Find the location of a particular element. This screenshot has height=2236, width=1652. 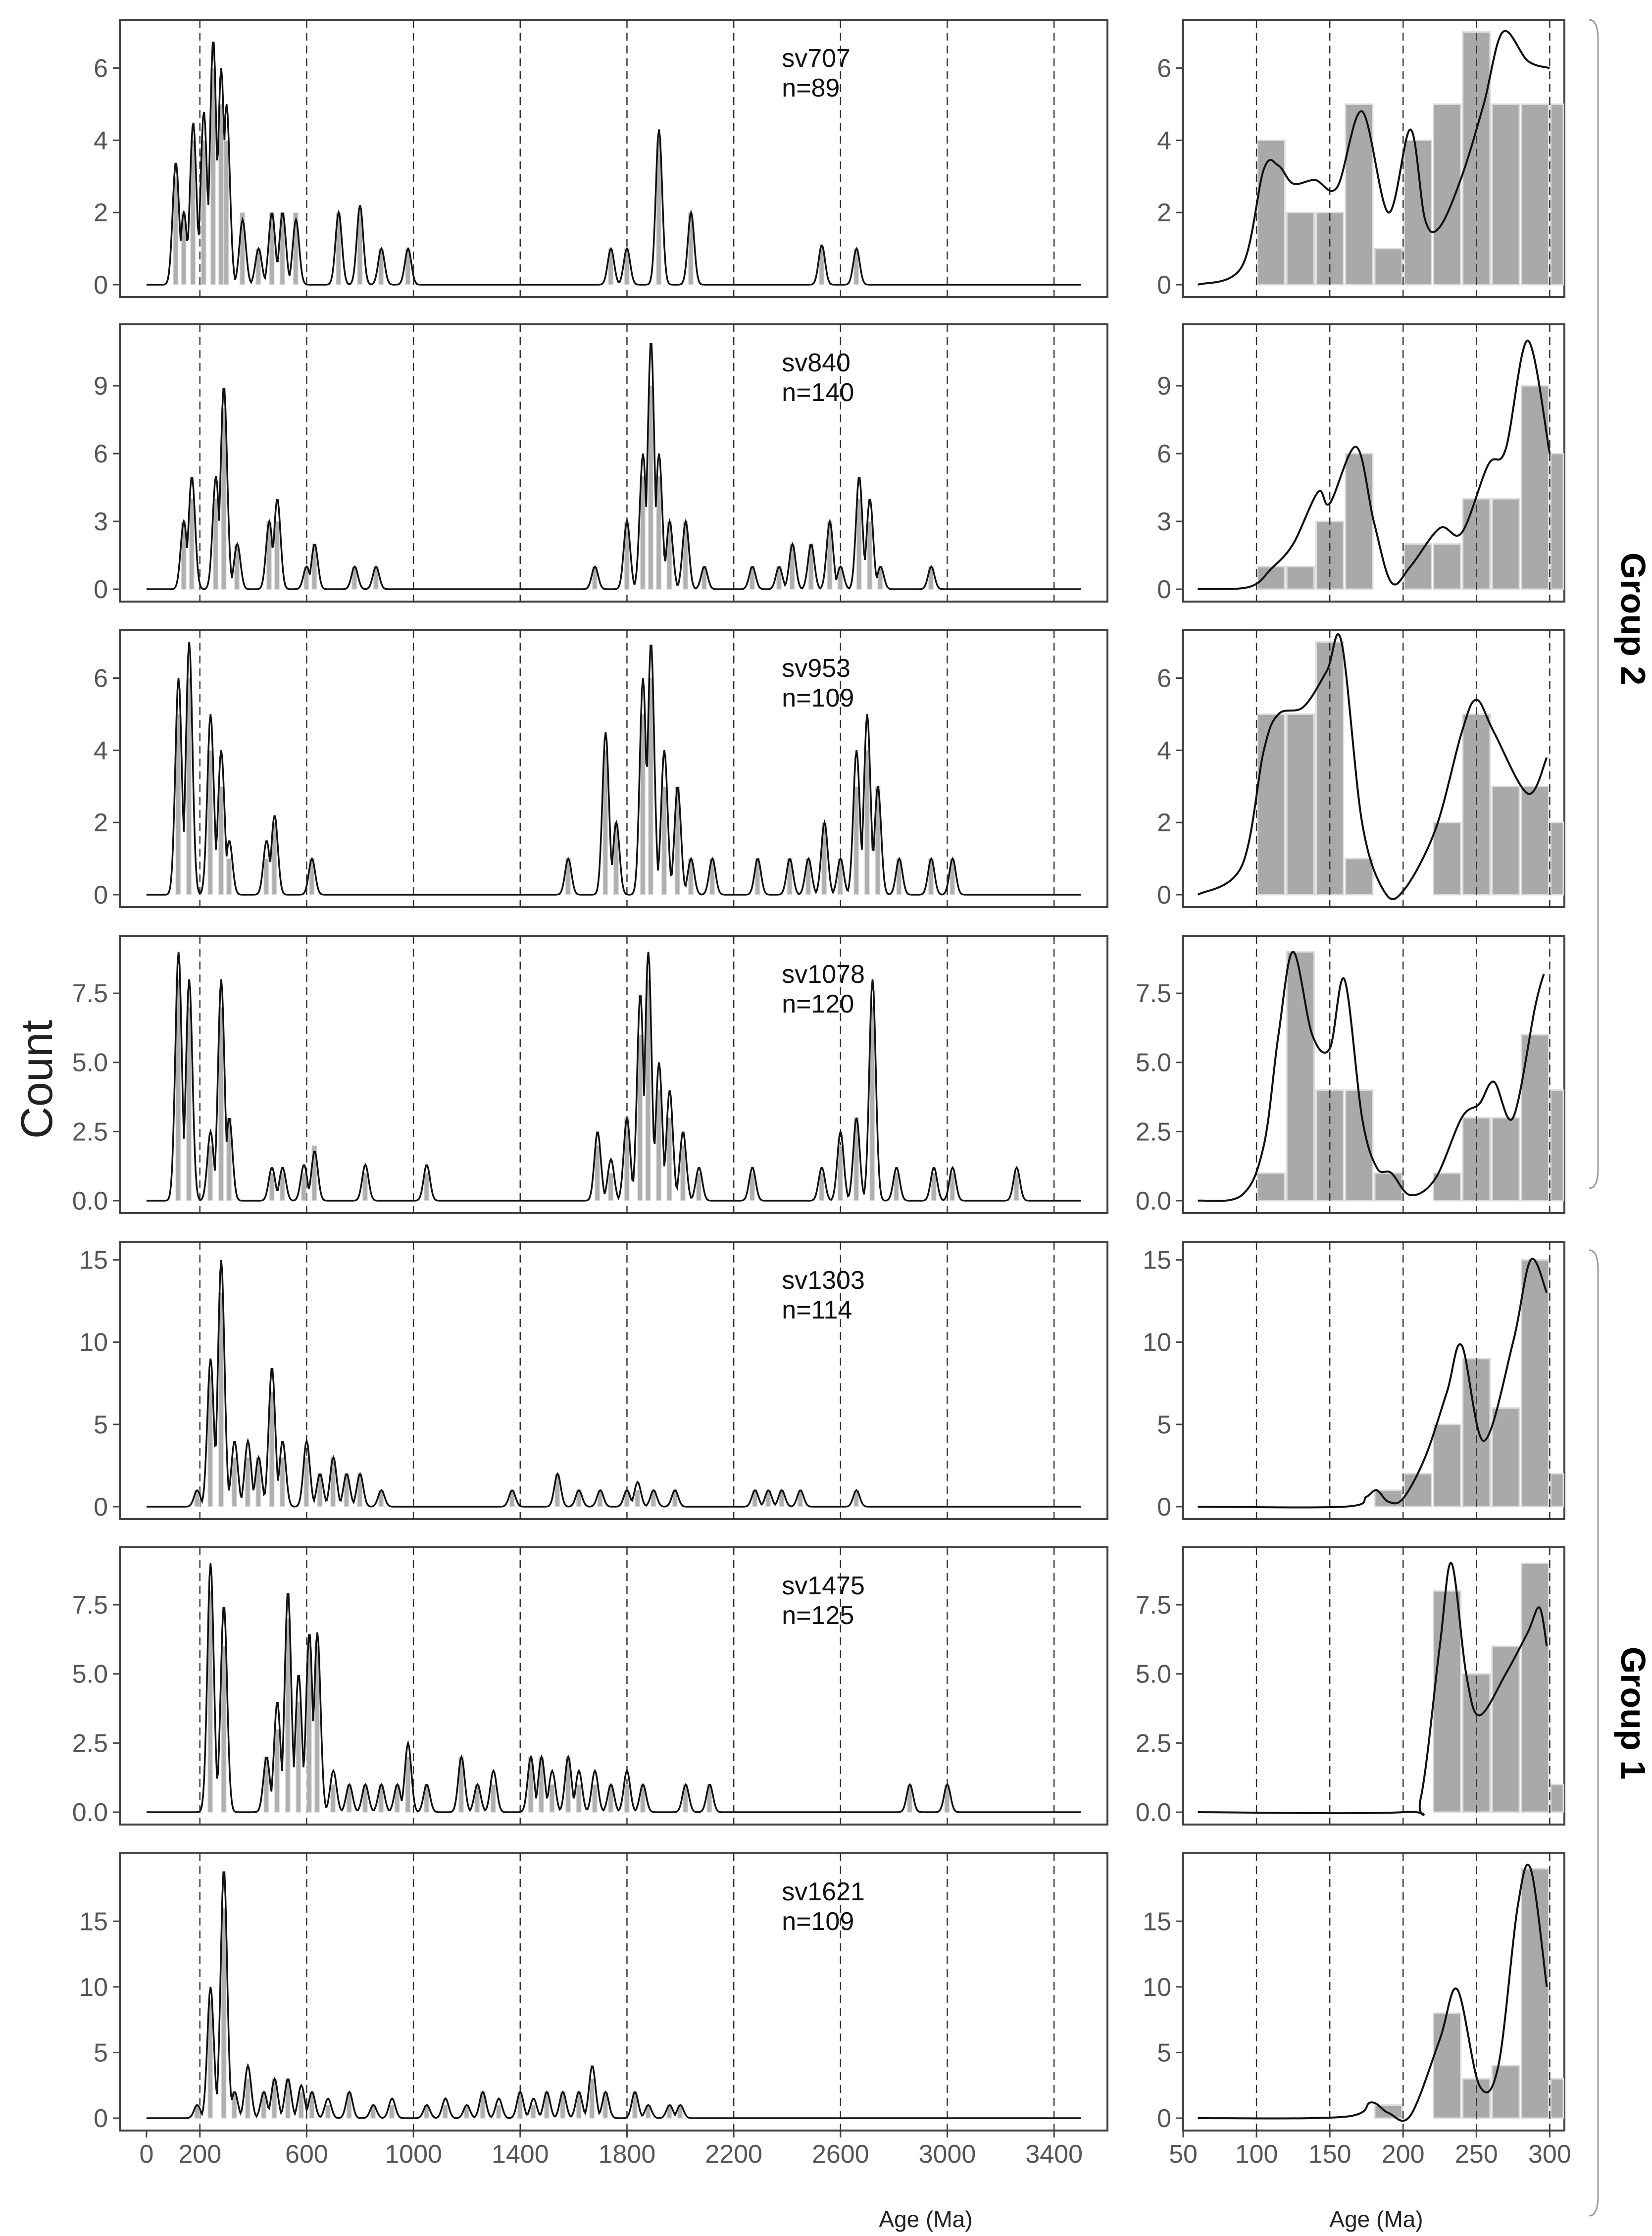

right-panel-sv1475: 0.0 2.5 5.0 7.5 is located at coordinates (1350, 1686).